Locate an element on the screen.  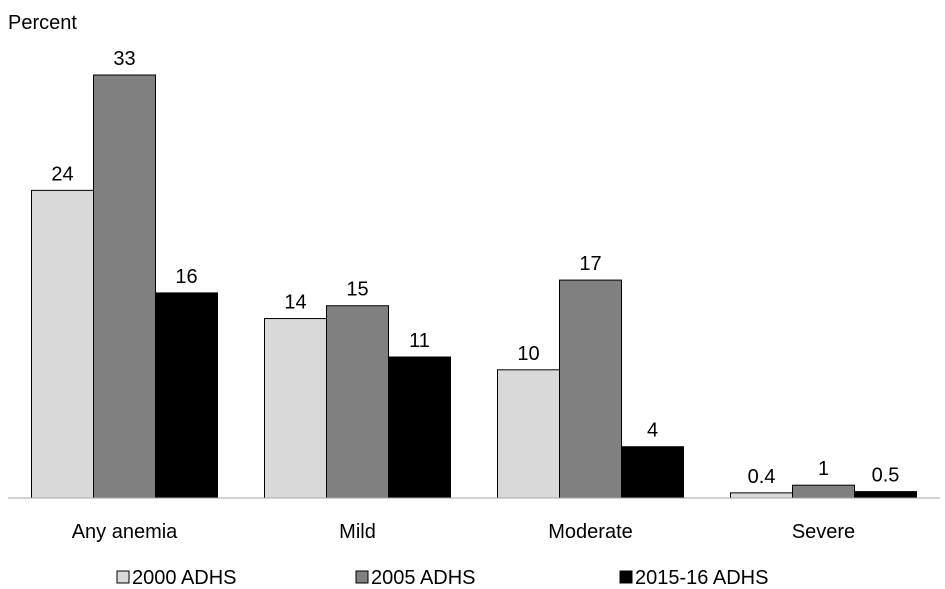
value-label-severe-2000-adhs: 0.4 is located at coordinates (762, 477).